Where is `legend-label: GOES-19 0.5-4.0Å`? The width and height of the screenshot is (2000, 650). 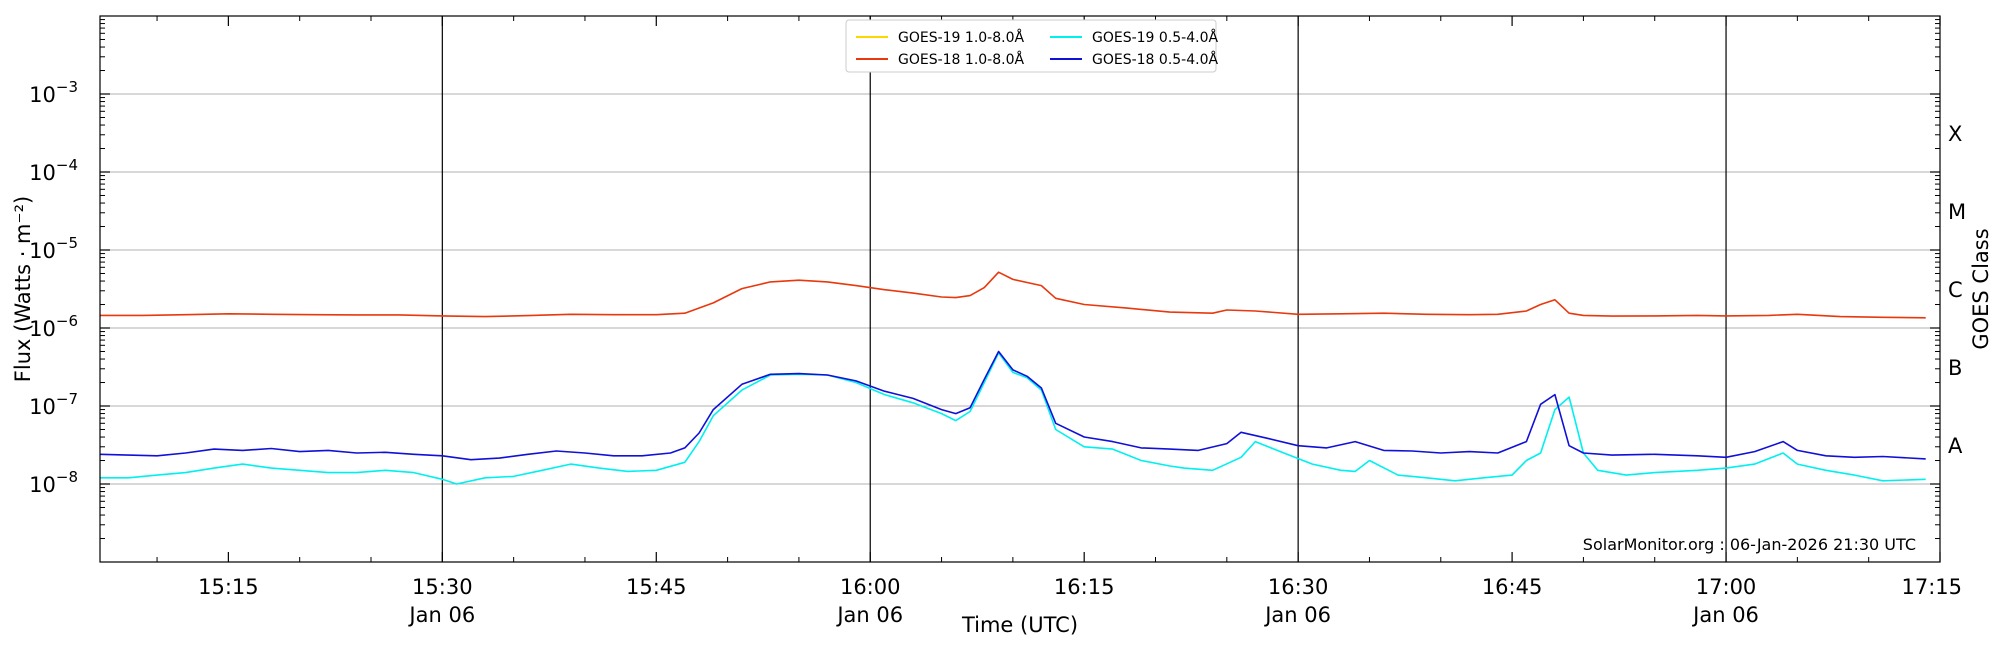
legend-label: GOES-19 0.5-4.0Å is located at coordinates (1155, 37).